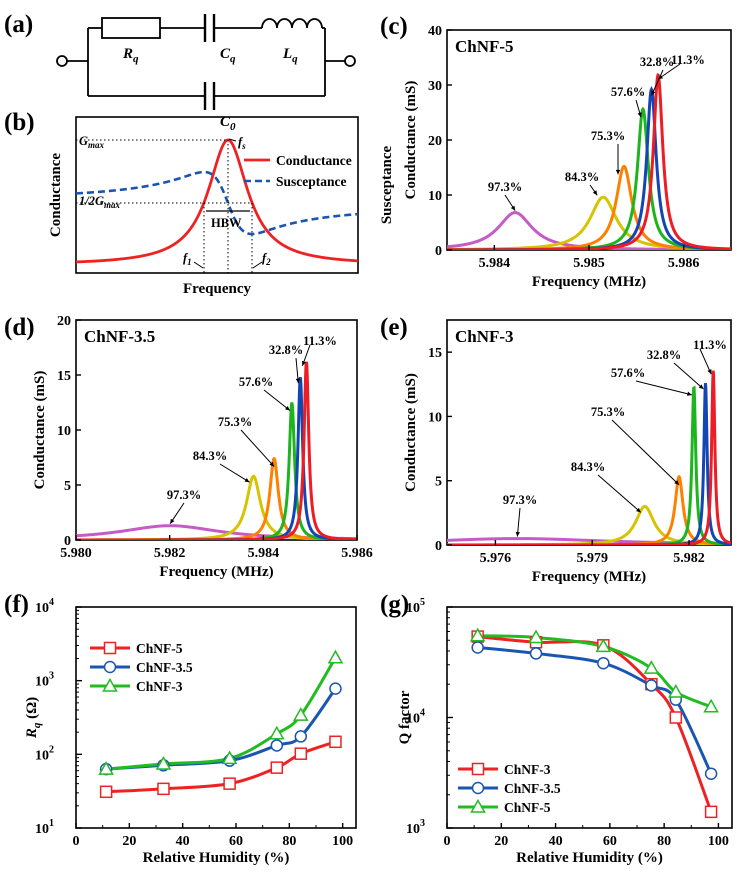 The image size is (742, 884). Describe the element at coordinates (435, 86) in the screenshot. I see `y-tick-label: 30` at that location.